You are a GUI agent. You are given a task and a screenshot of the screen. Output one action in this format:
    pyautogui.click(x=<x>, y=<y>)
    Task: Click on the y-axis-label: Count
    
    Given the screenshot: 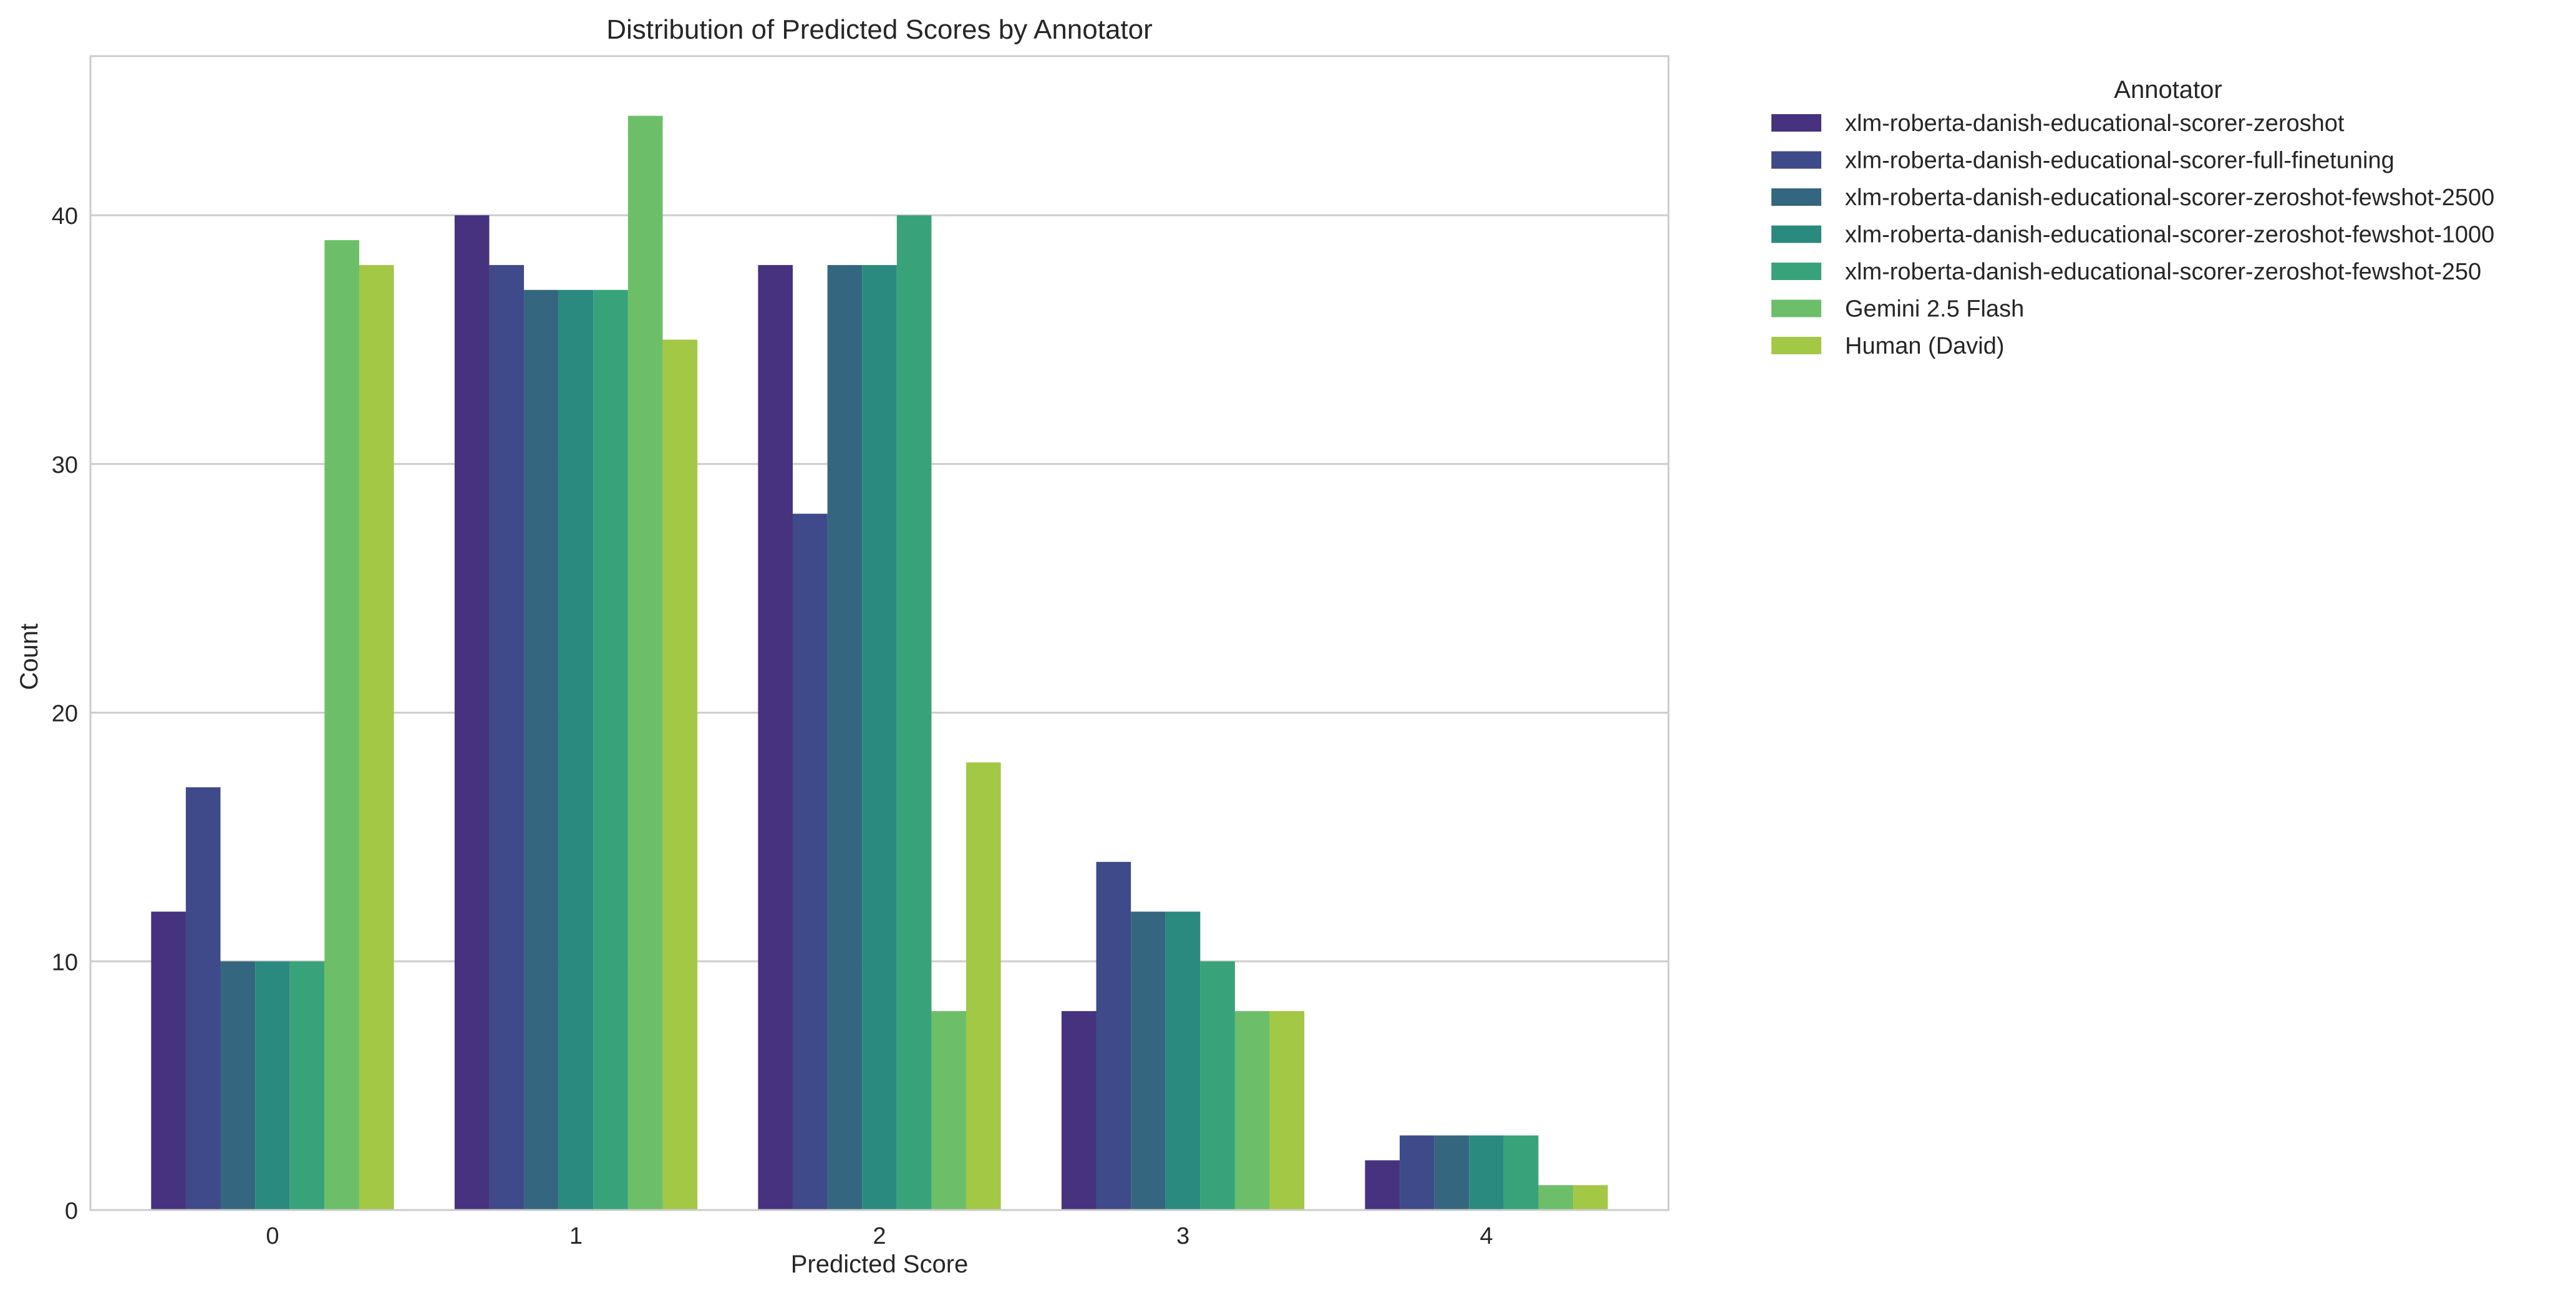 What is the action you would take?
    pyautogui.click(x=29, y=657)
    